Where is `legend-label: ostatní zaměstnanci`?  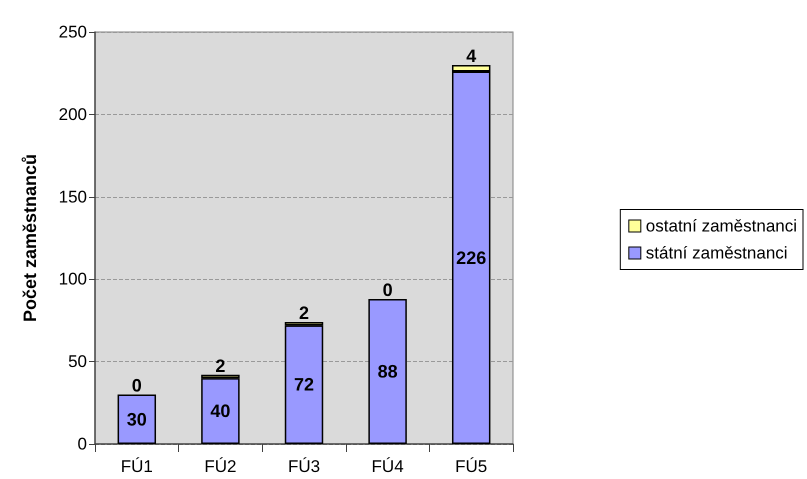 legend-label: ostatní zaměstnanci is located at coordinates (722, 226).